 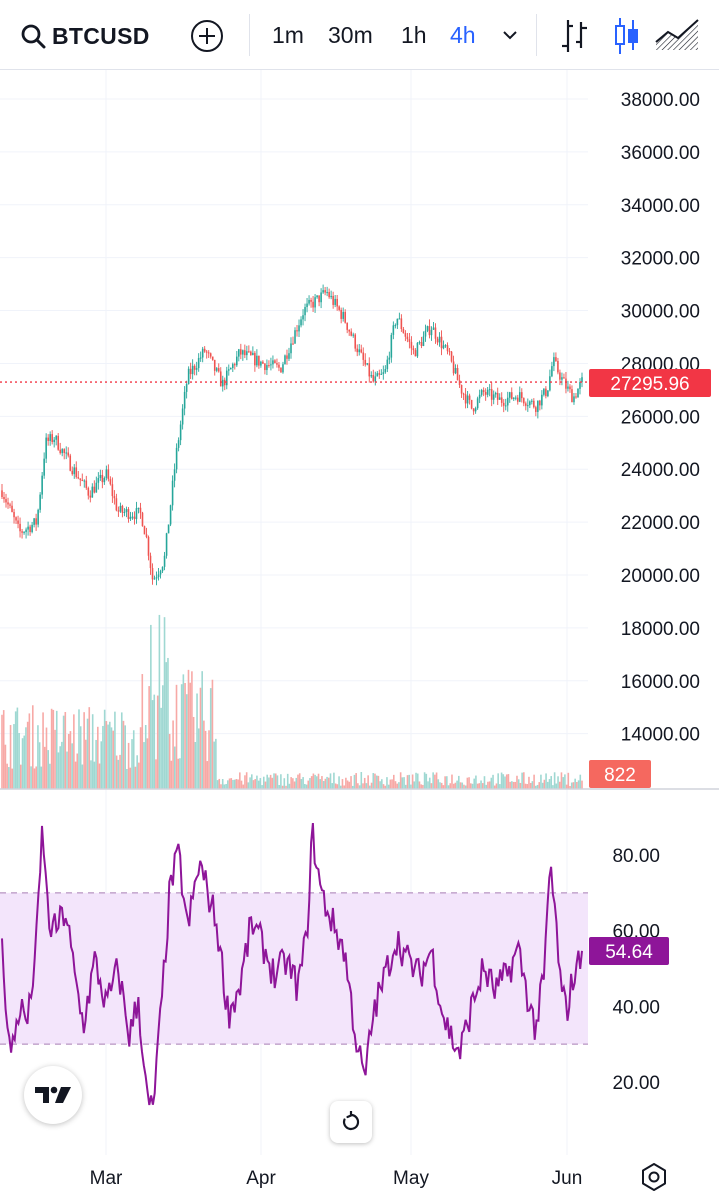 I want to click on tradingview-logo-icon, so click(x=53, y=1094).